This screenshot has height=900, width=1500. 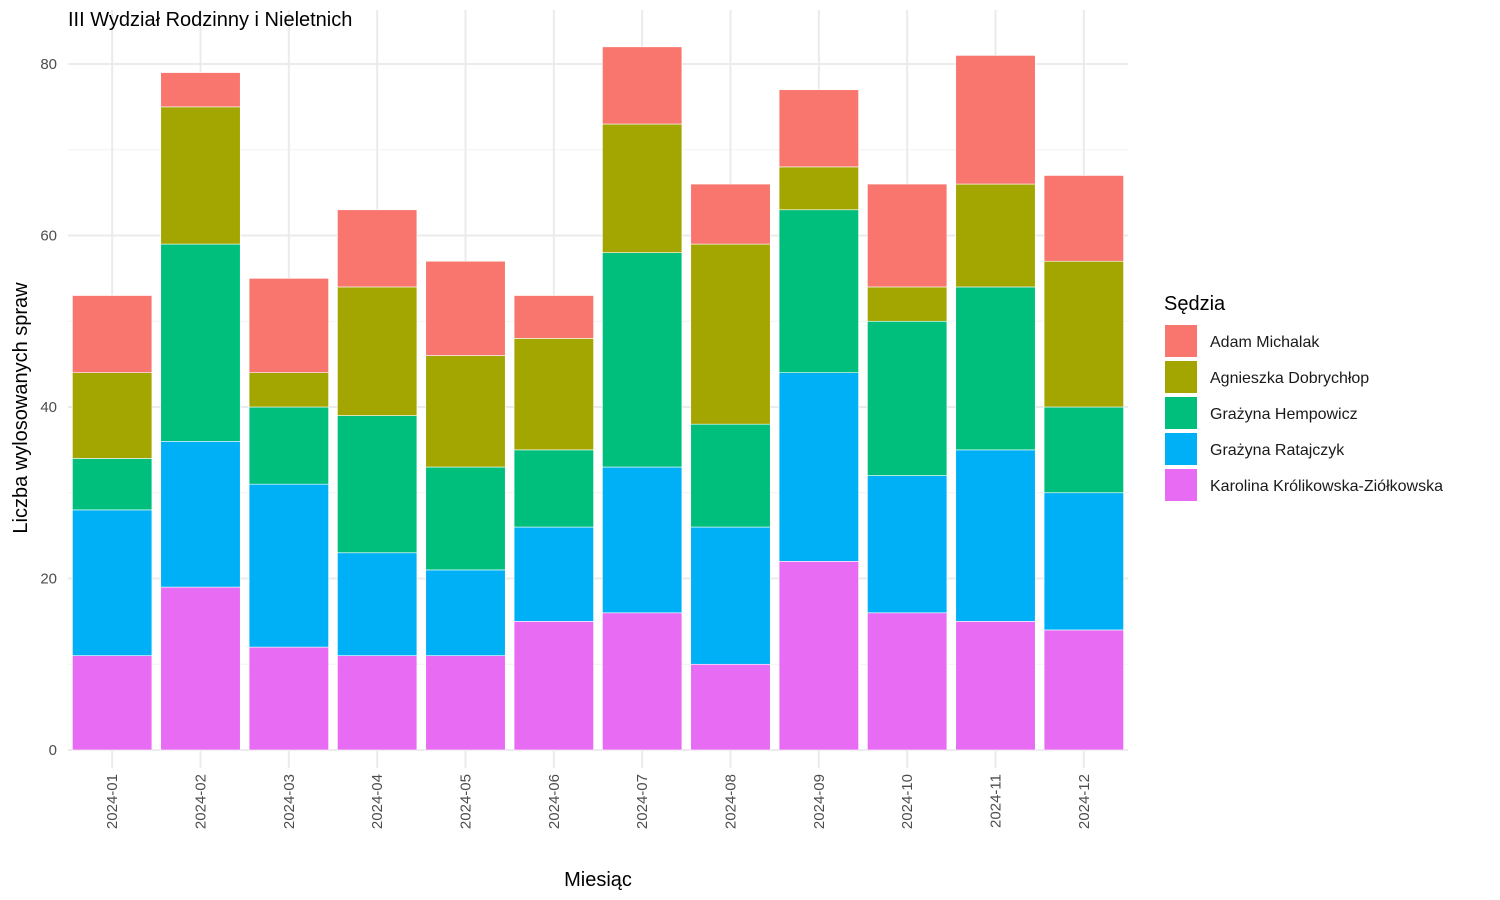 I want to click on legend-label: Karolina Królikowska-Ziółkowska, so click(x=1326, y=486).